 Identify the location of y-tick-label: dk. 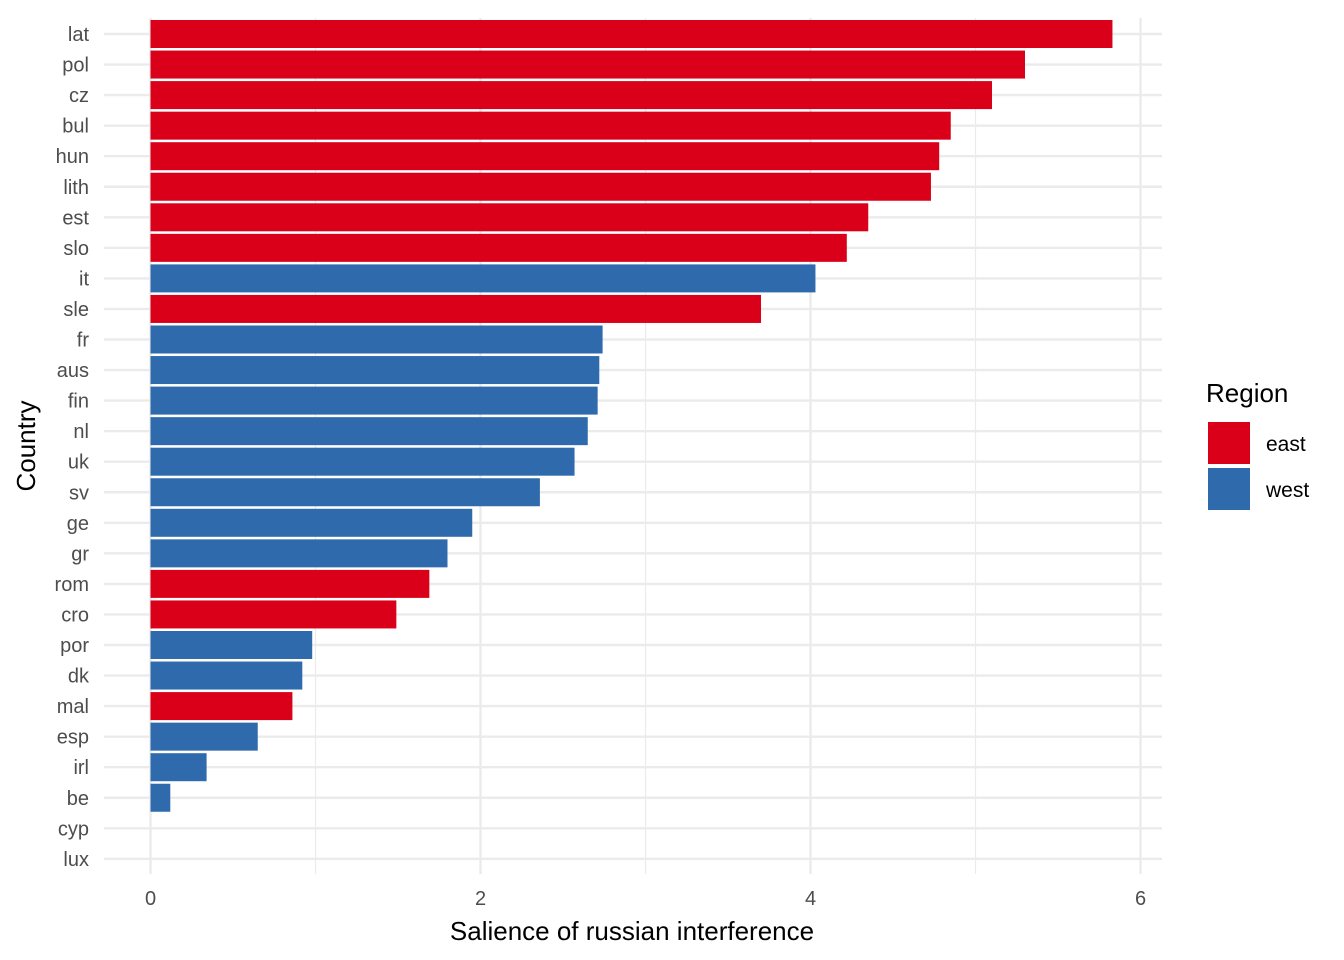
(79, 677).